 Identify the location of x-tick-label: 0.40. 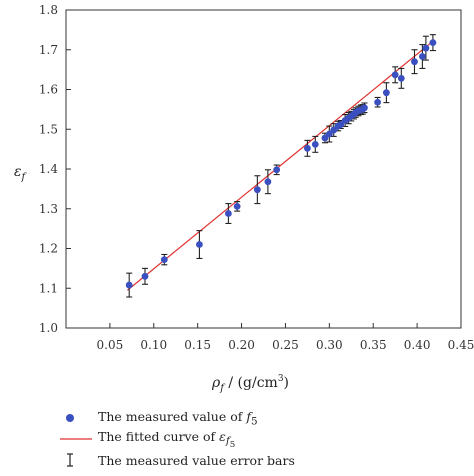
(417, 345).